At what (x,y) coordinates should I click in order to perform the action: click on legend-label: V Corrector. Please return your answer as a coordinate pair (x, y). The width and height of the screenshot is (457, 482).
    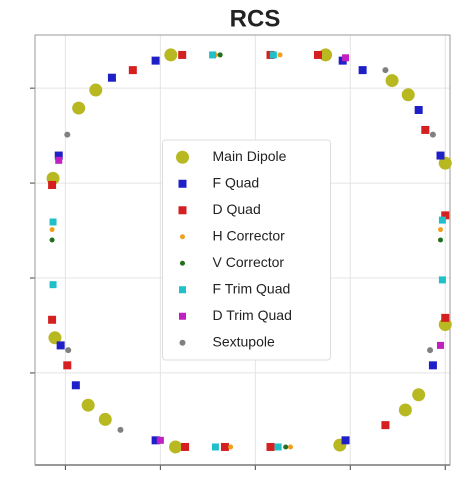
    Looking at the image, I should click on (249, 262).